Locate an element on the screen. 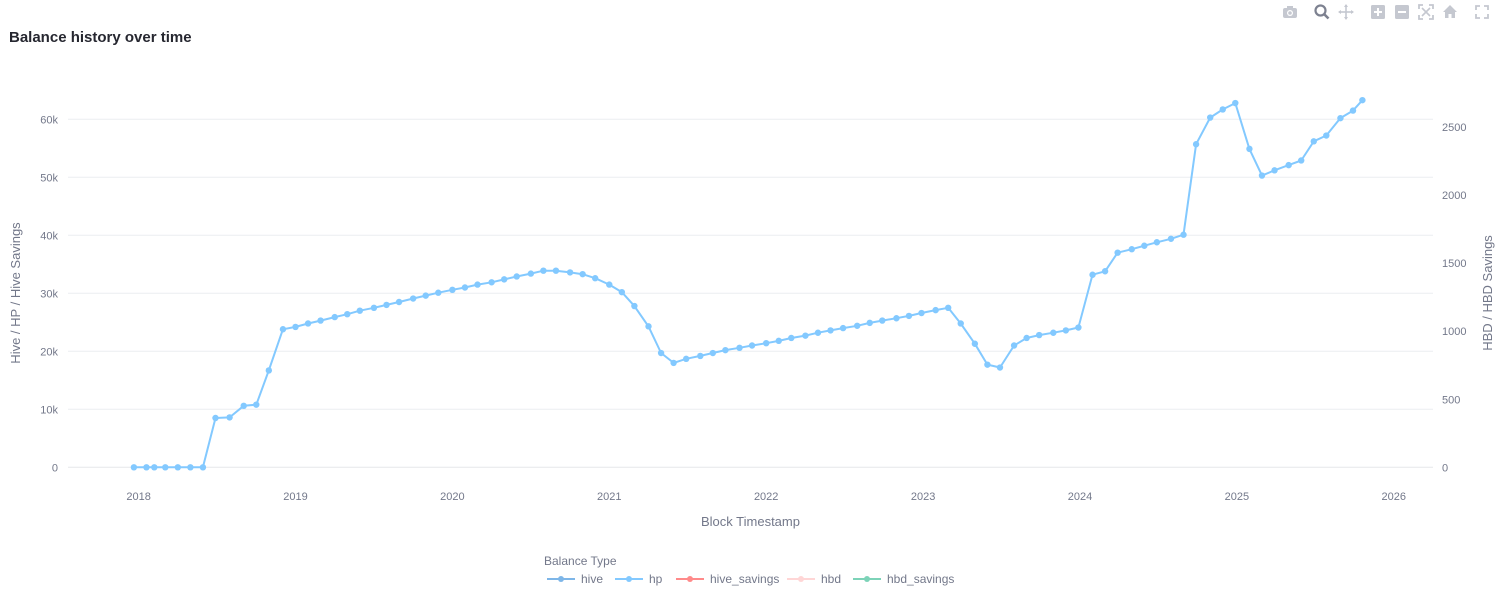 The width and height of the screenshot is (1504, 592). x-tick-label: 2019 is located at coordinates (295, 497).